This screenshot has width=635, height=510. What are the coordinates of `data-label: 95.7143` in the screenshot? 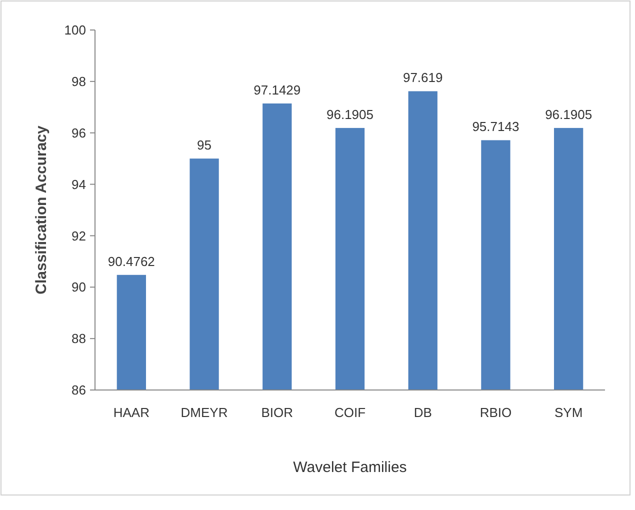 It's located at (496, 126).